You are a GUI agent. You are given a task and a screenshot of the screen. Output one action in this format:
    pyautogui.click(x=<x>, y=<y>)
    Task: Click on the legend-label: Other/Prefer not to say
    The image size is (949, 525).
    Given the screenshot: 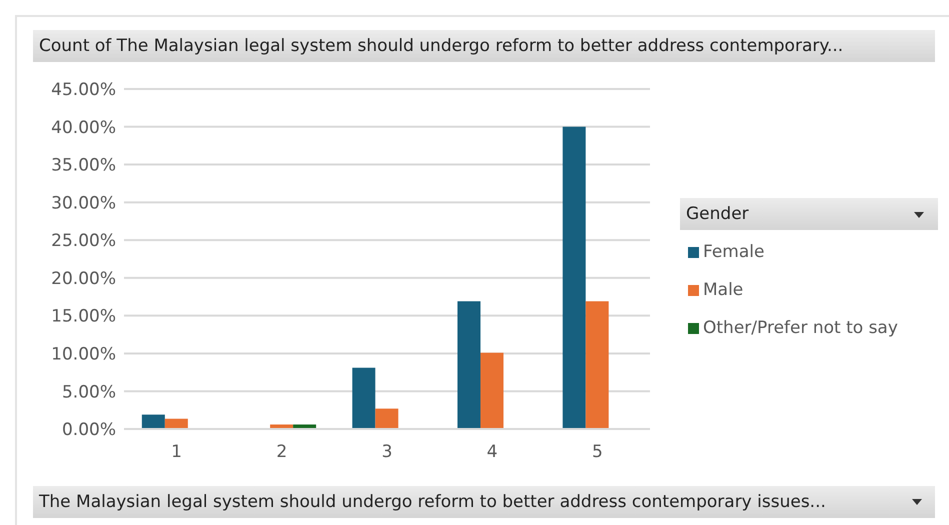 What is the action you would take?
    pyautogui.click(x=800, y=328)
    